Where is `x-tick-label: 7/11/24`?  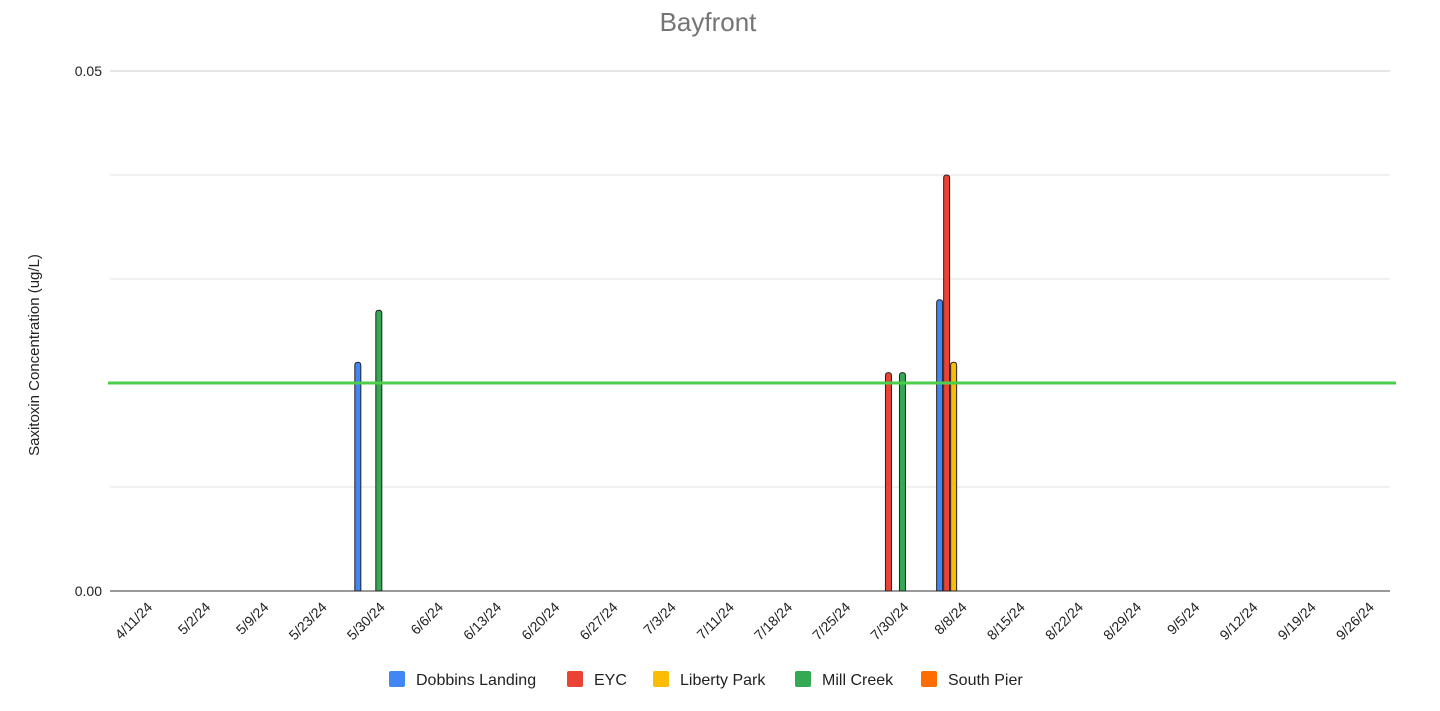 x-tick-label: 7/11/24 is located at coordinates (715, 621).